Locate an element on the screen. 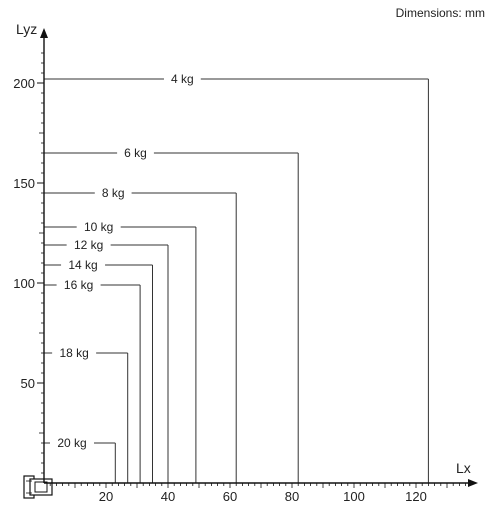 The image size is (491, 505). y-axis-title: Lyz is located at coordinates (26, 29).